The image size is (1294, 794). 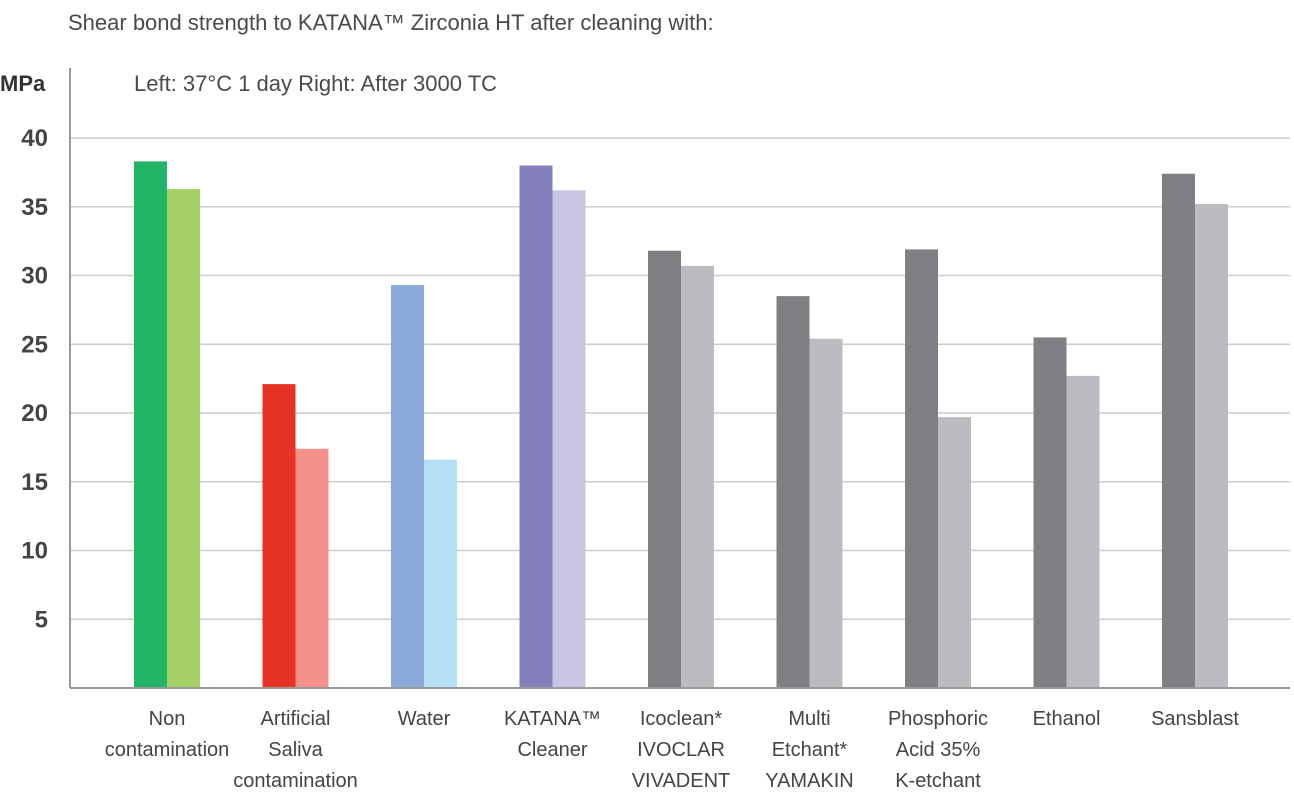 What do you see at coordinates (34, 276) in the screenshot?
I see `y-tick-label: 30` at bounding box center [34, 276].